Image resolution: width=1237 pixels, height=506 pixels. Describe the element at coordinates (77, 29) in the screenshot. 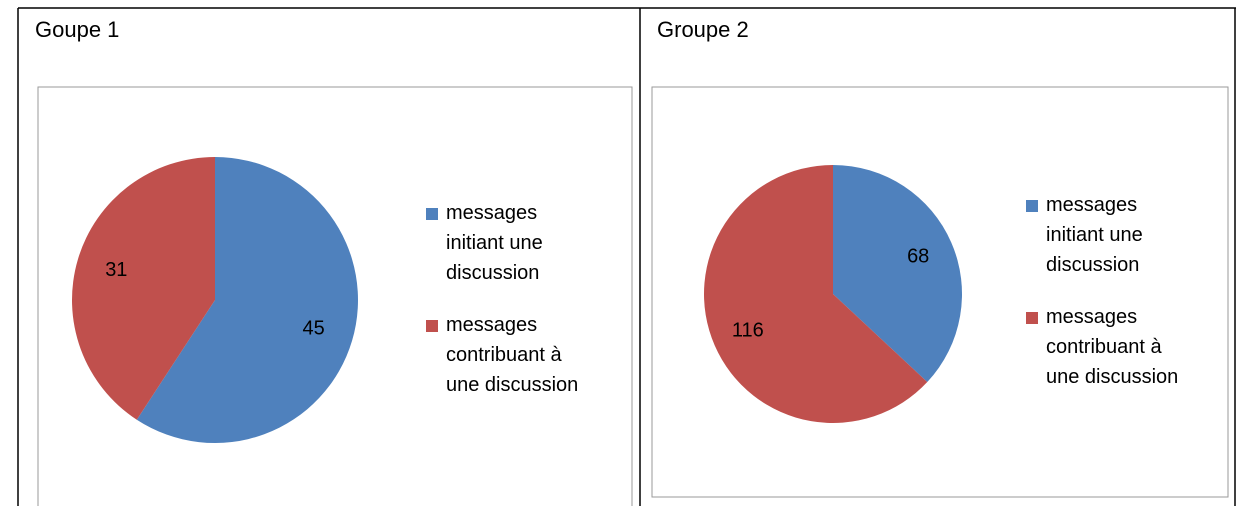

I see `cell-title: Goupe 1` at that location.